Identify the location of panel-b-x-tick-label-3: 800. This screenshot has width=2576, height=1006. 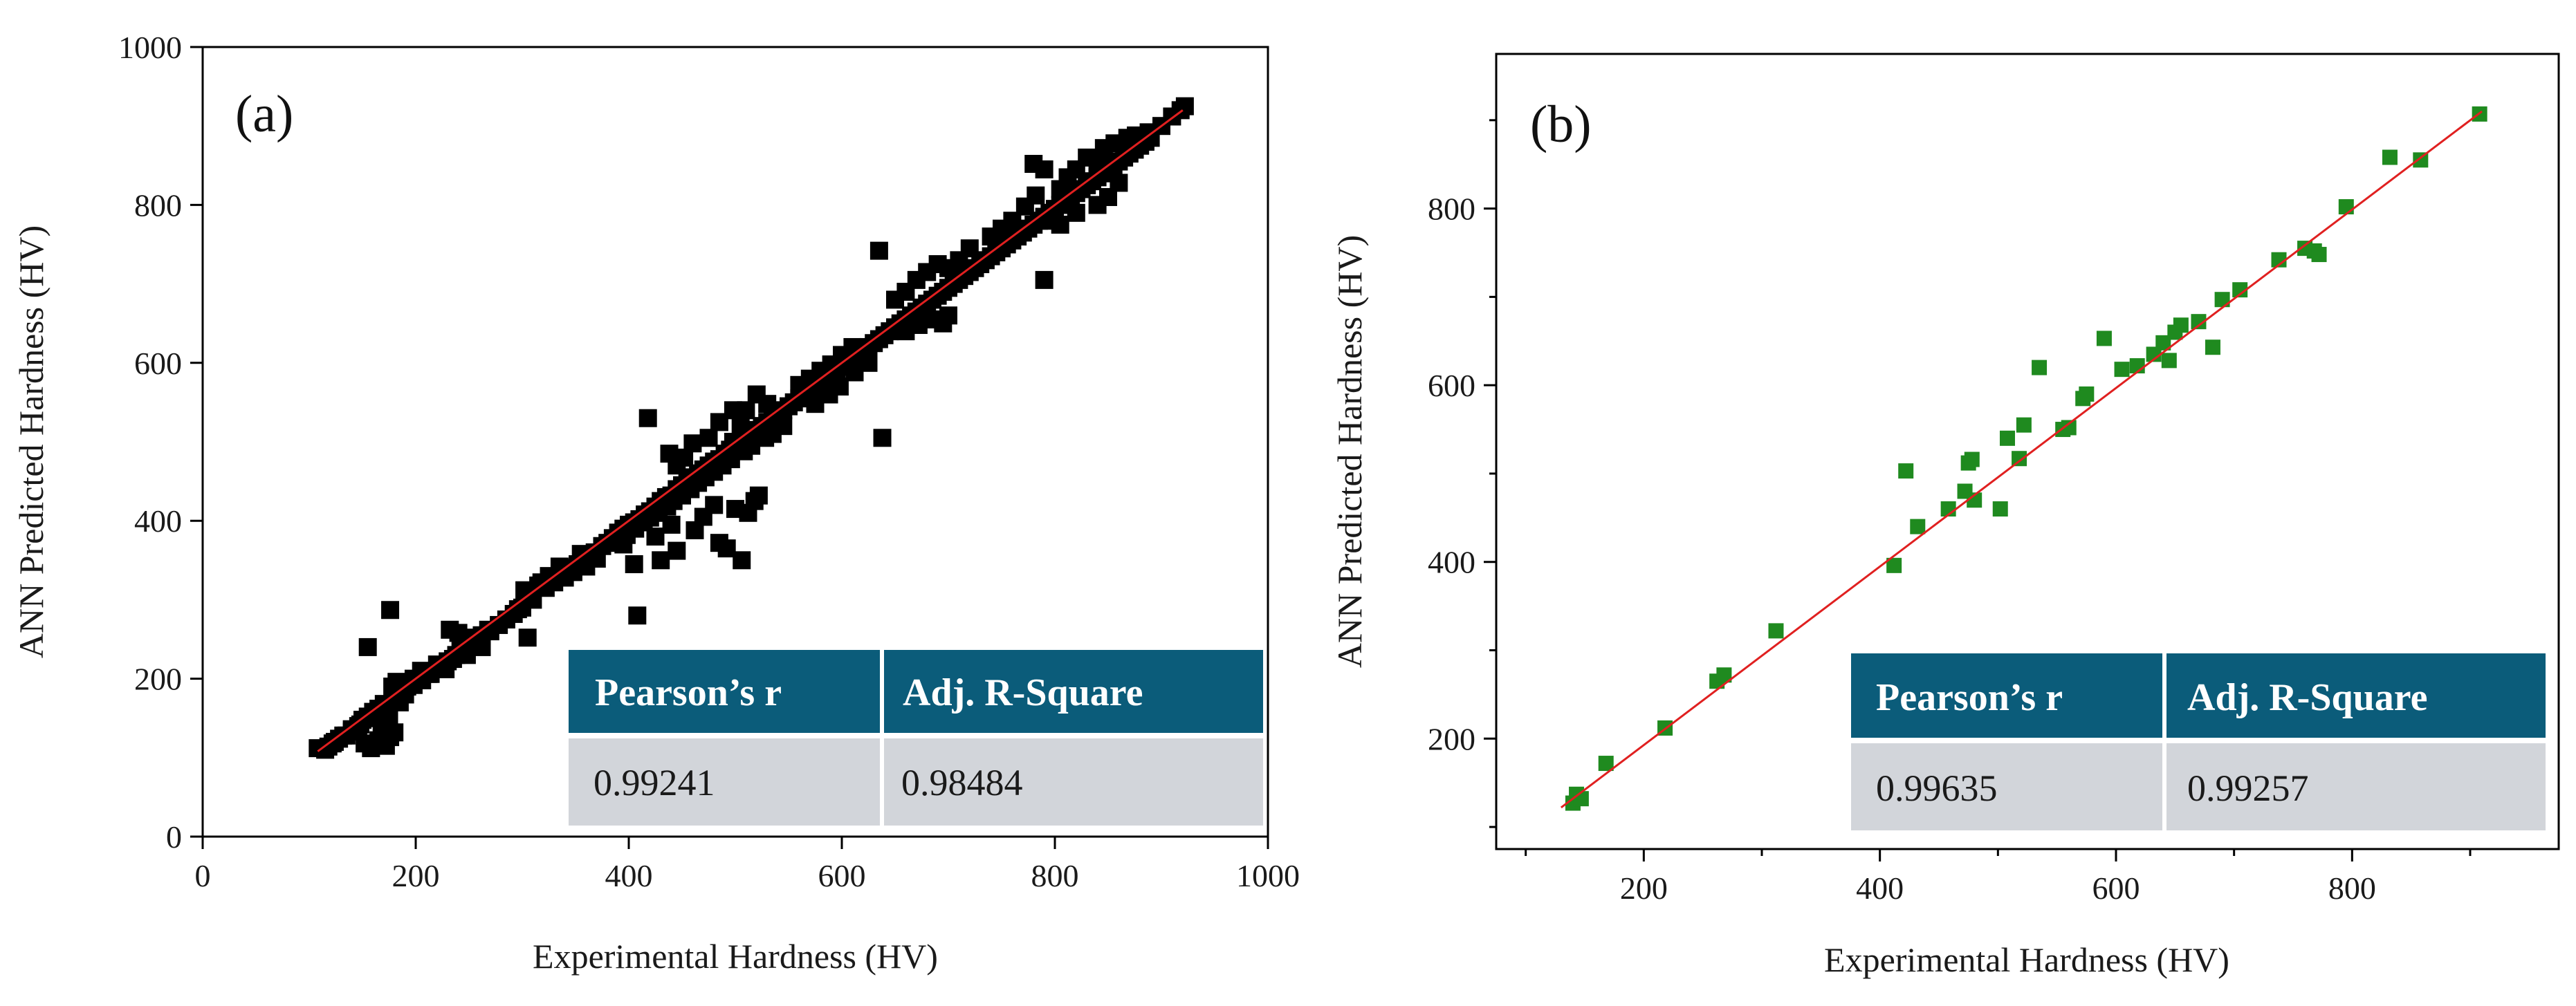
(2352, 888).